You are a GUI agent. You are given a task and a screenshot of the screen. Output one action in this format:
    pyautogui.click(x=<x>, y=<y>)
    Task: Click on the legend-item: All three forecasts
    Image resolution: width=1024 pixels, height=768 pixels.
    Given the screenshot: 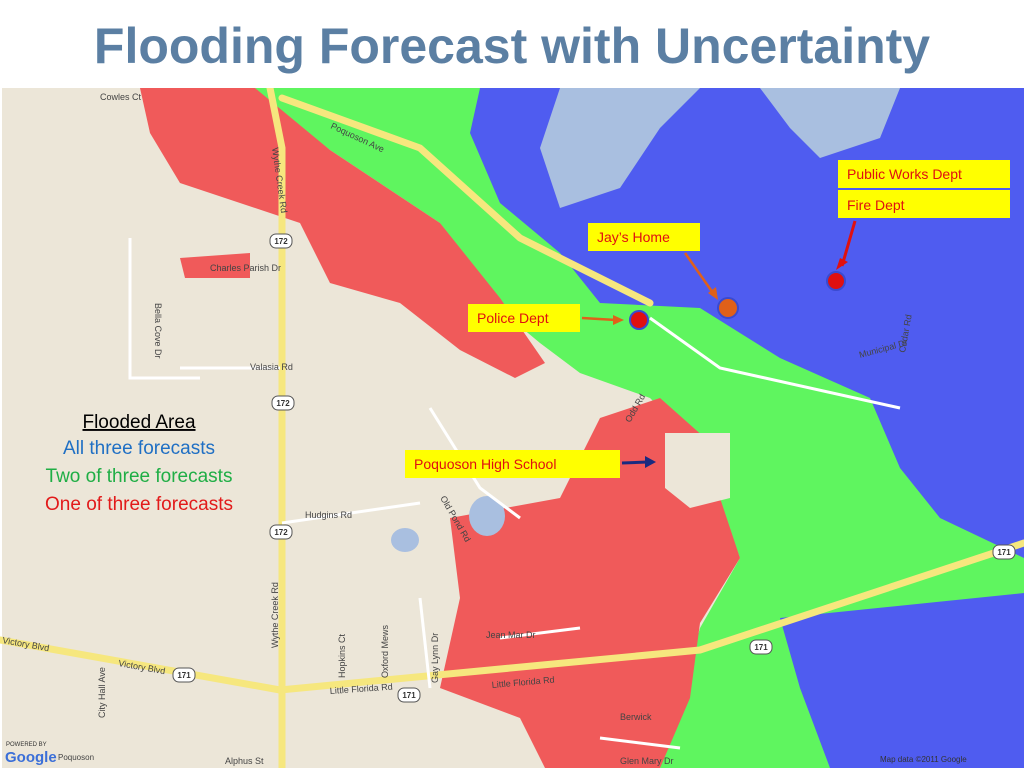 What is the action you would take?
    pyautogui.click(x=139, y=448)
    